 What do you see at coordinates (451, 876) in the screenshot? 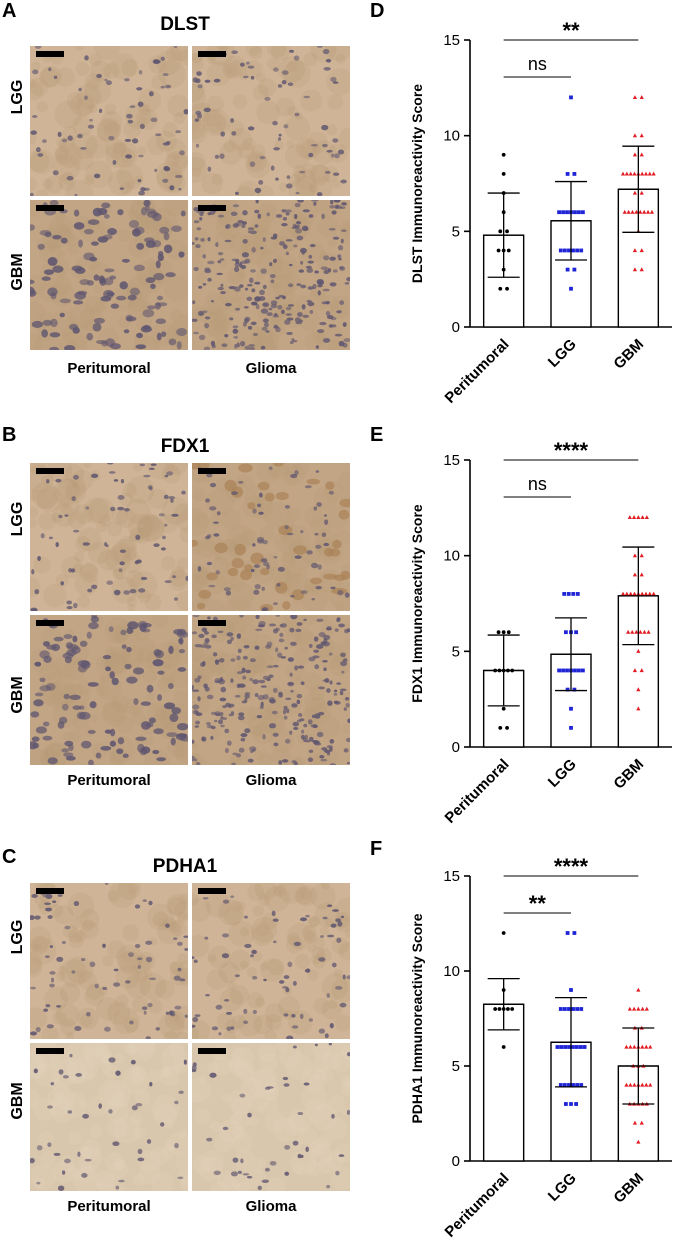
I see `y-tick-label: 15` at bounding box center [451, 876].